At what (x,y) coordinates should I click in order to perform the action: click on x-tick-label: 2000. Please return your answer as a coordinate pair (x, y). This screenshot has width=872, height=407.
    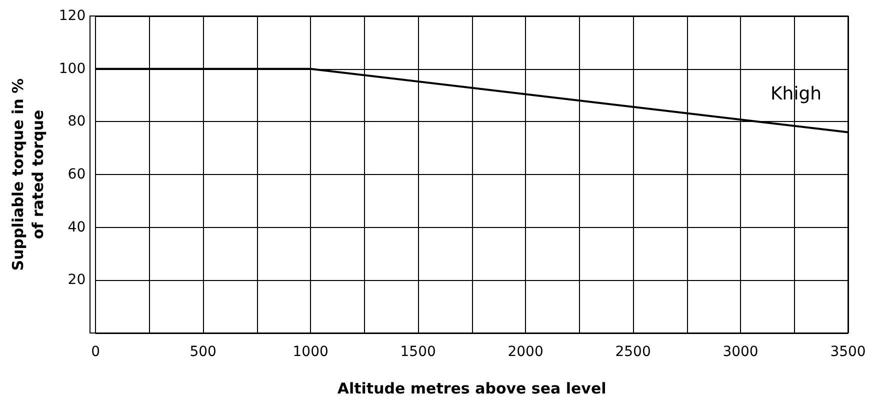
    Looking at the image, I should click on (526, 352).